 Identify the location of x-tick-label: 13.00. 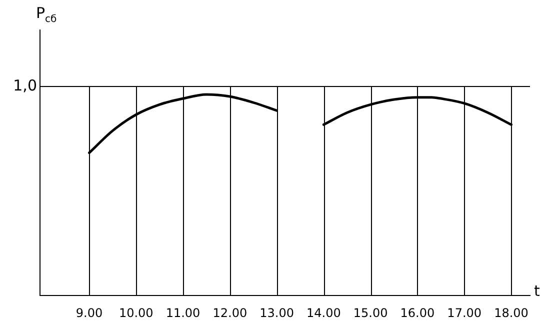
(277, 313).